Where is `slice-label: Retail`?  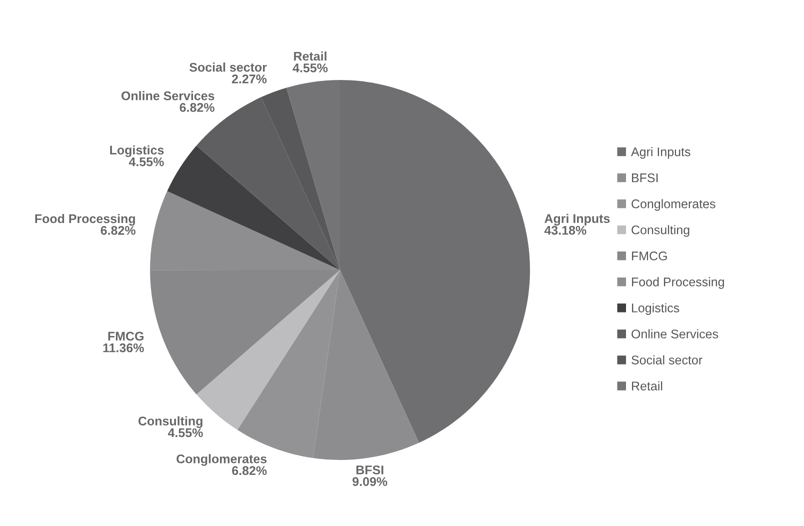
slice-label: Retail is located at coordinates (310, 56).